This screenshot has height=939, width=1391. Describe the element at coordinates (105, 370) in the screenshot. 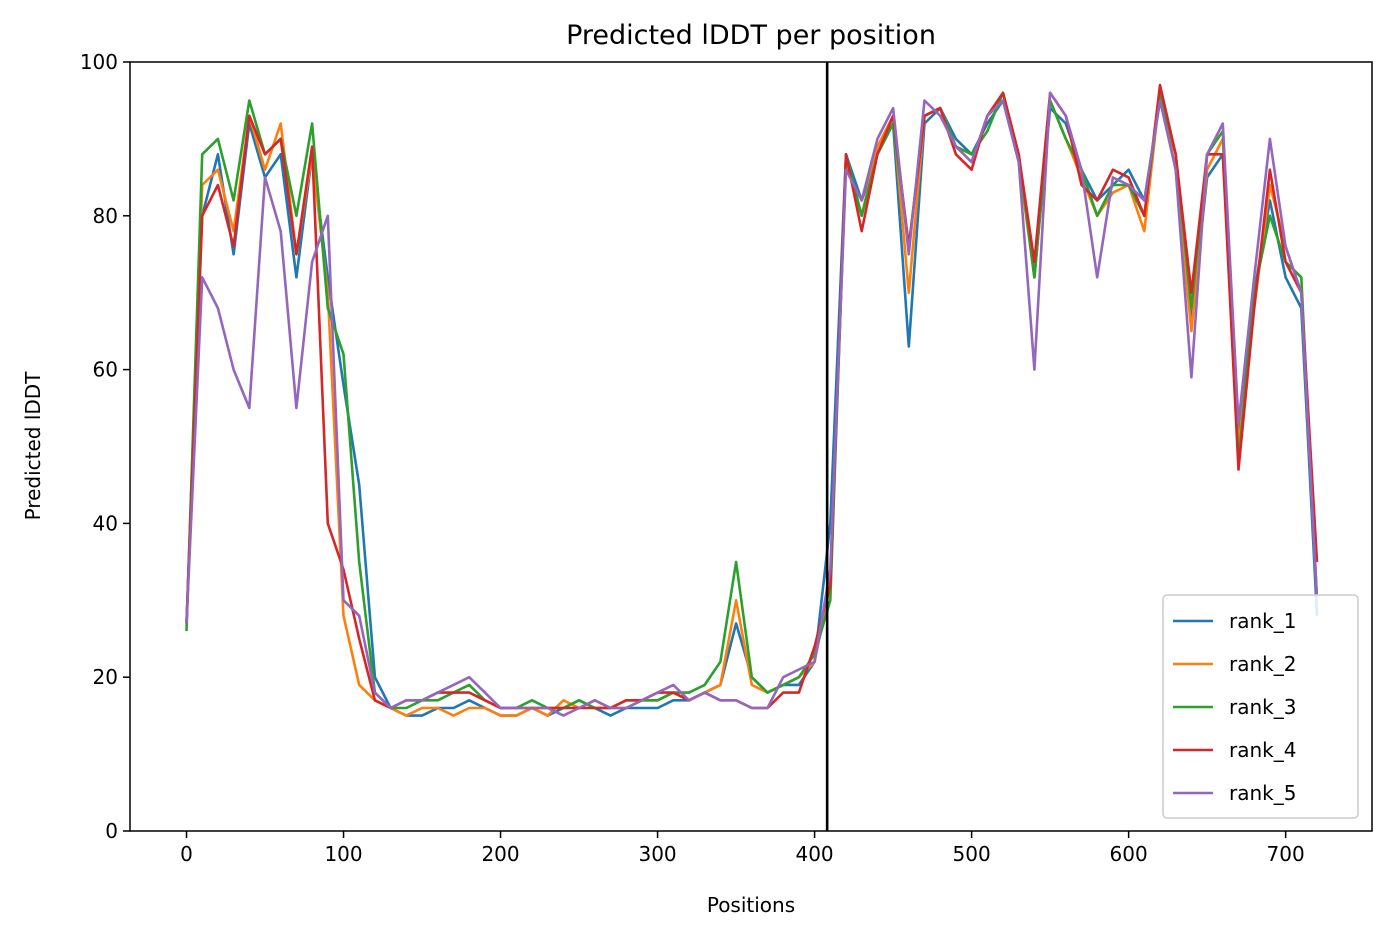

I see `y-tick-label: 60` at that location.